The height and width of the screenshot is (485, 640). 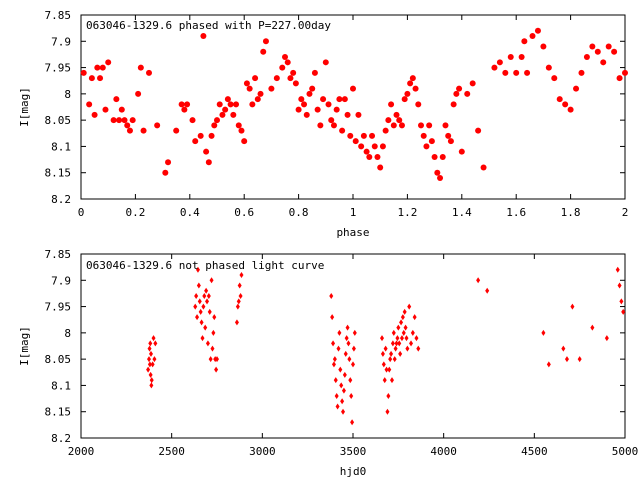 What do you see at coordinates (58, 359) in the screenshot?
I see `y-tick-label: 8.05` at bounding box center [58, 359].